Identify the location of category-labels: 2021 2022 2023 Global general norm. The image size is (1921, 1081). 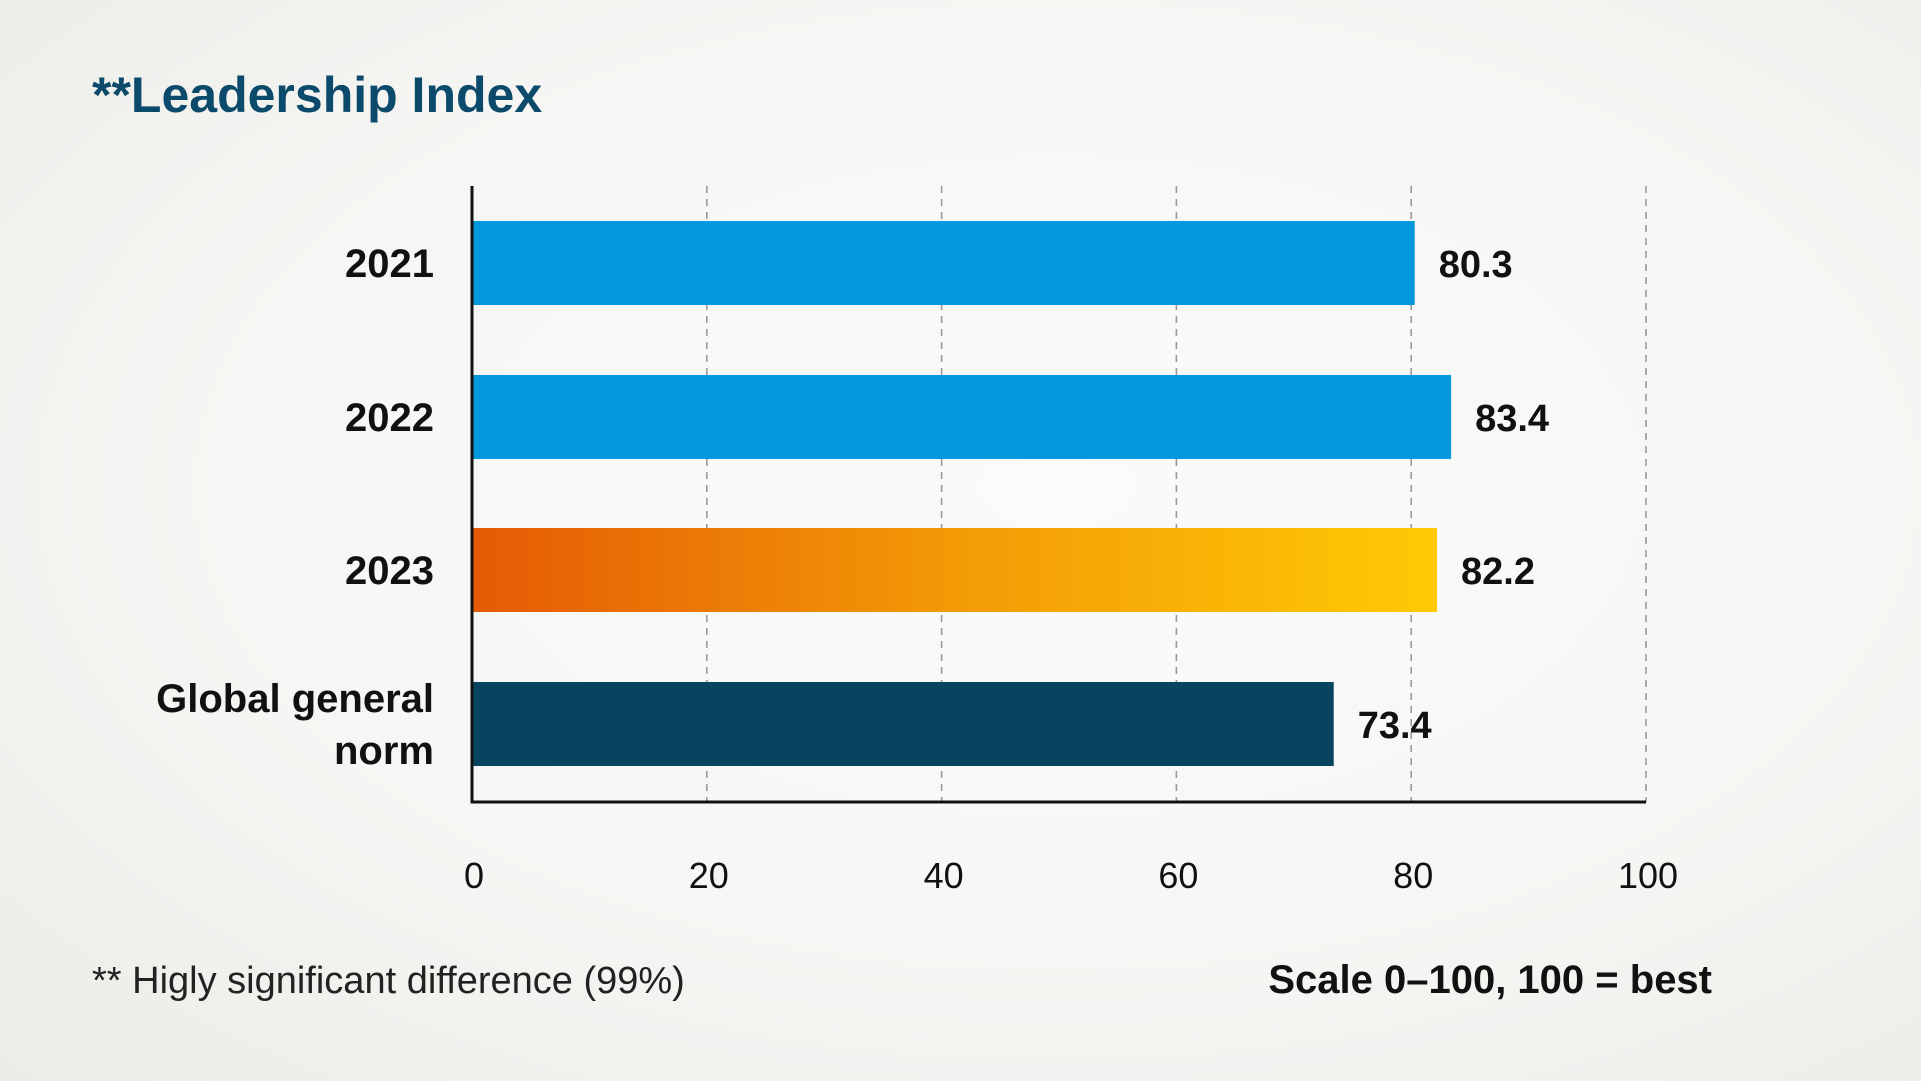
(295, 507).